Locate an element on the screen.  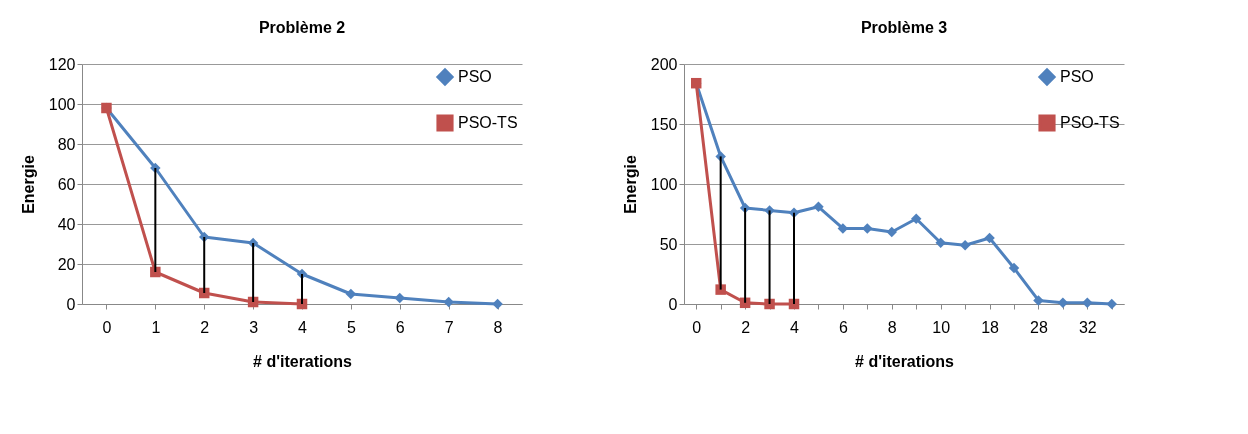
x-tick-label: 3 is located at coordinates (254, 327).